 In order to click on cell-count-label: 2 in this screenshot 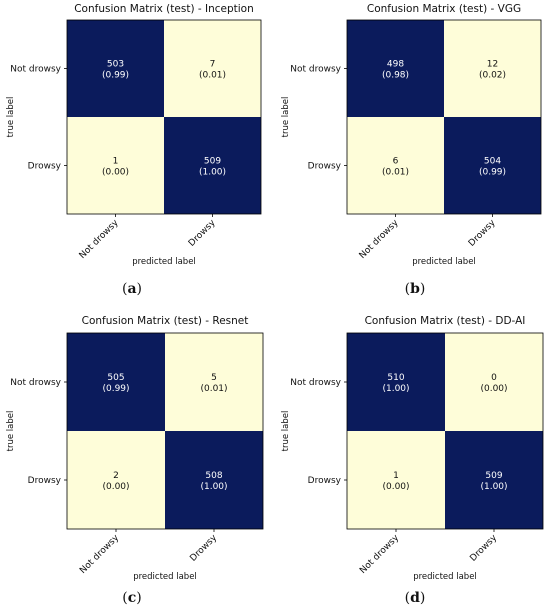, I will do `click(116, 476)`.